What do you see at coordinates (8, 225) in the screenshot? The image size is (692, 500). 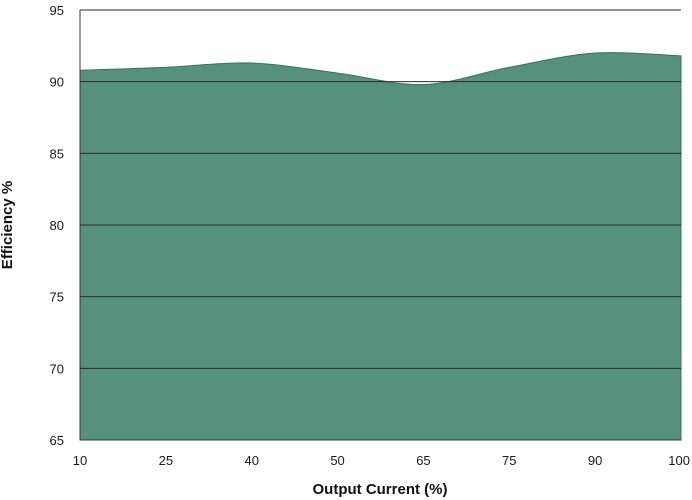 I see `y-axis-title: Efficiency %` at bounding box center [8, 225].